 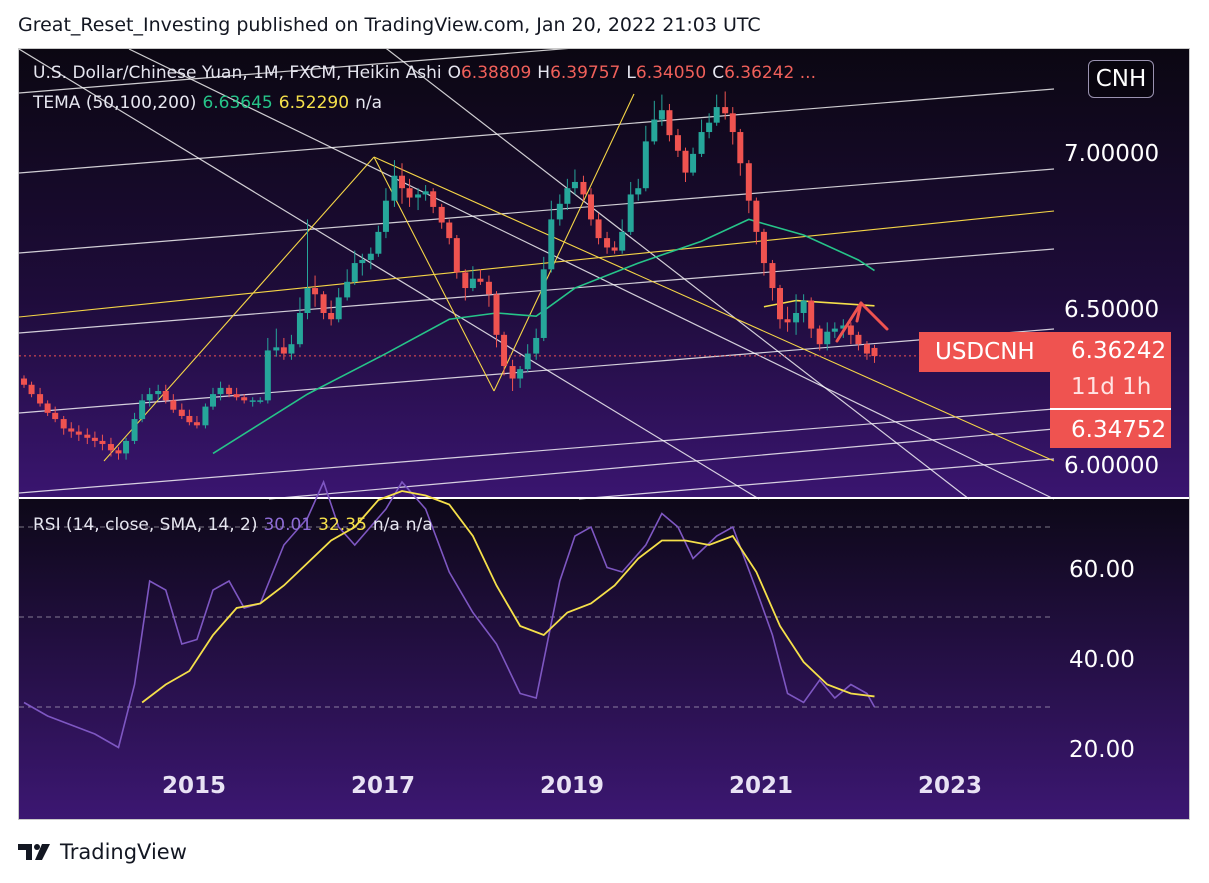 I want to click on high-value: 6.39757, so click(x=585, y=73).